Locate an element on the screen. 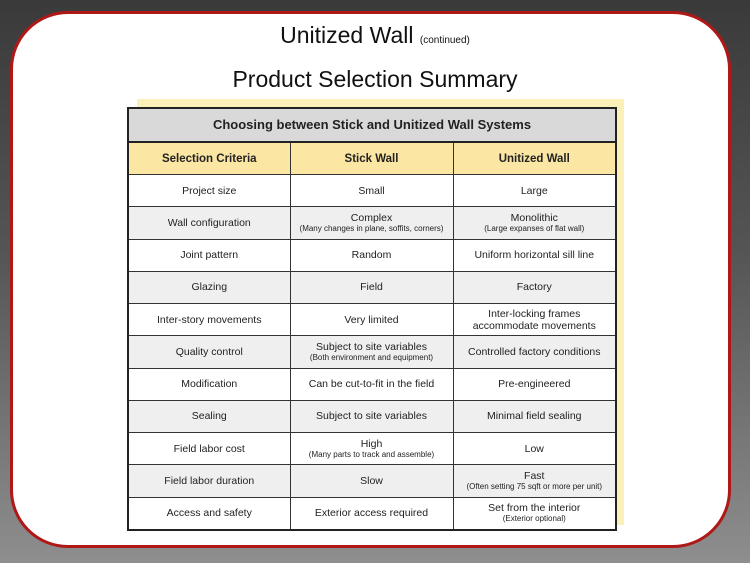 Image resolution: width=750 pixels, height=563 pixels. unitized-wall-cell: Monolithic (Large expanses of flat wall) is located at coordinates (534, 223).